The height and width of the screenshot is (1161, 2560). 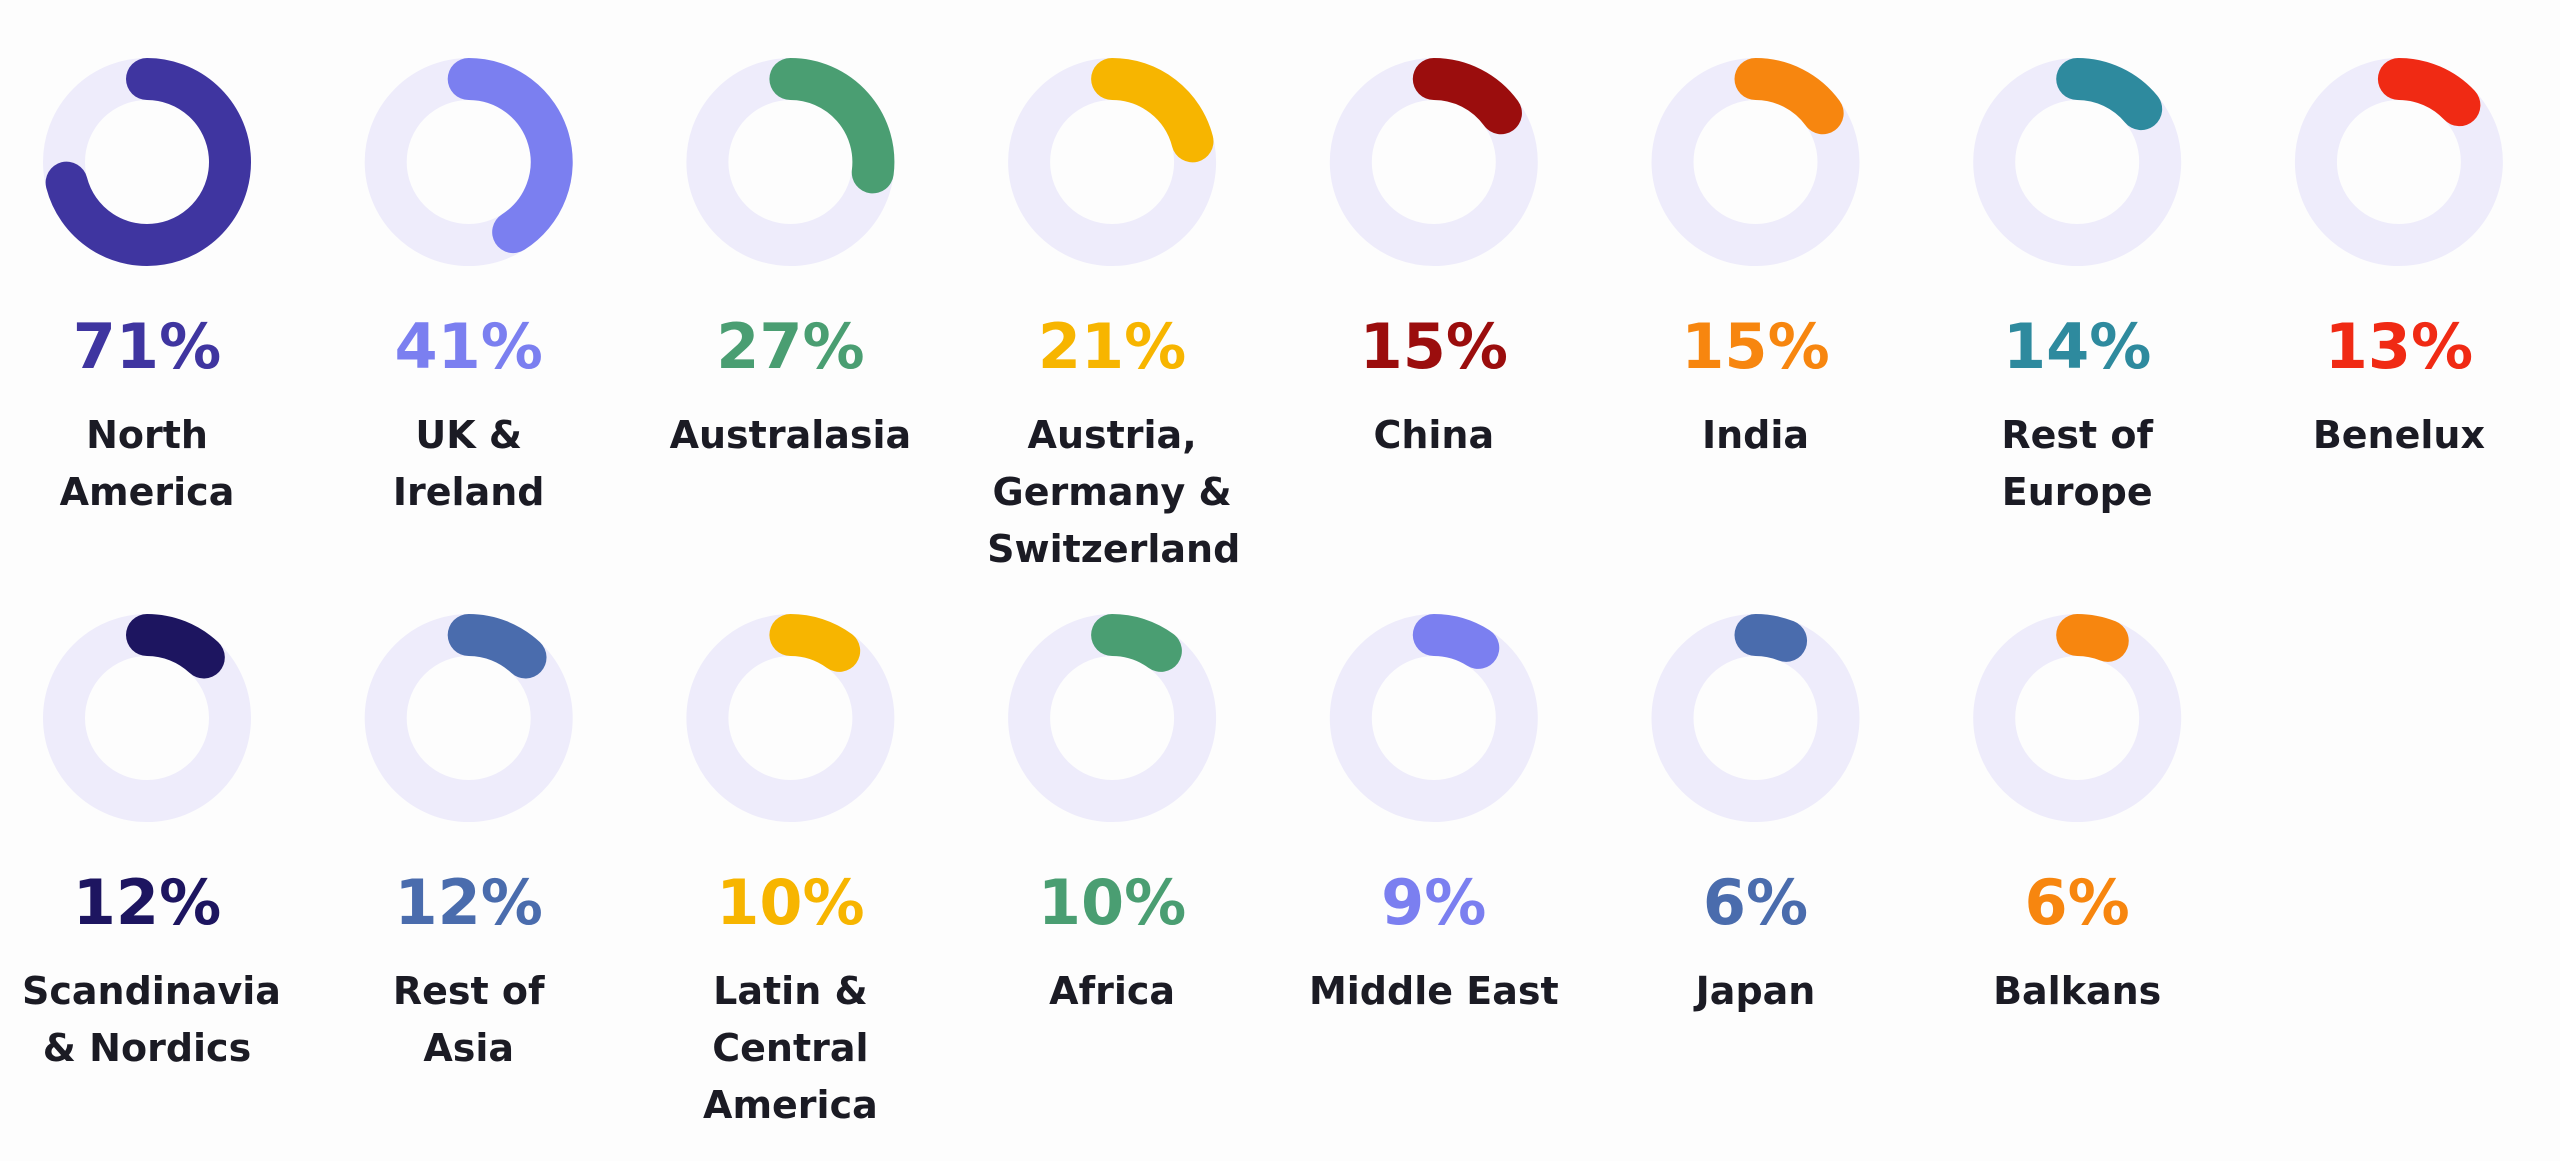 I want to click on category-label: North America, so click(x=147, y=463).